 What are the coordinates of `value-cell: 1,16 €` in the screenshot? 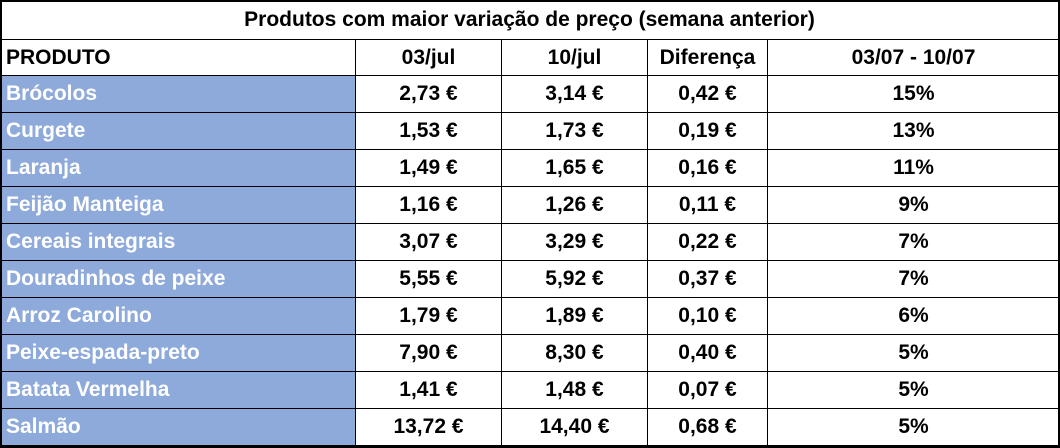 It's located at (429, 205).